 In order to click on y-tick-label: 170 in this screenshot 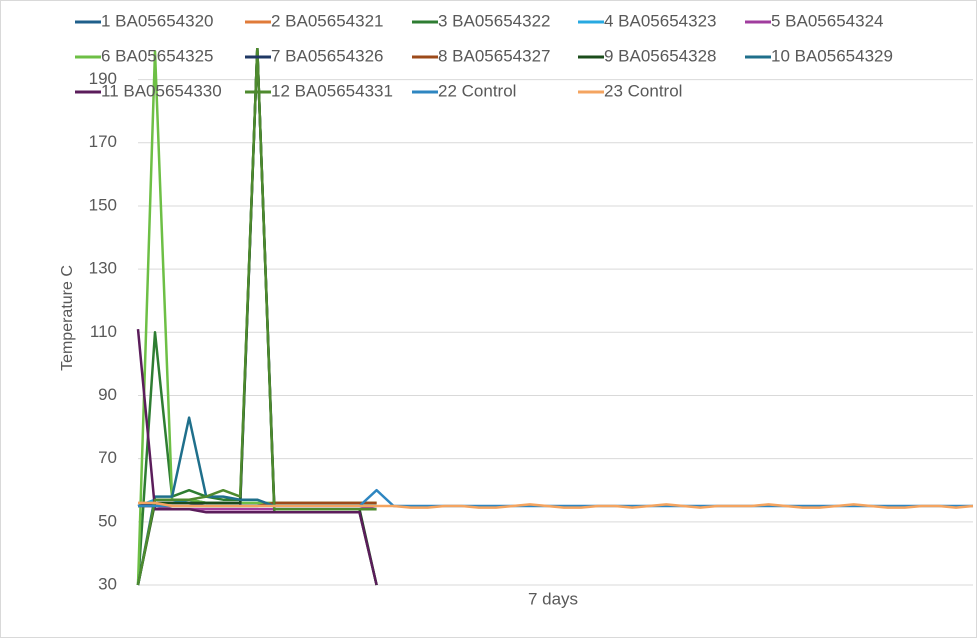, I will do `click(103, 141)`.